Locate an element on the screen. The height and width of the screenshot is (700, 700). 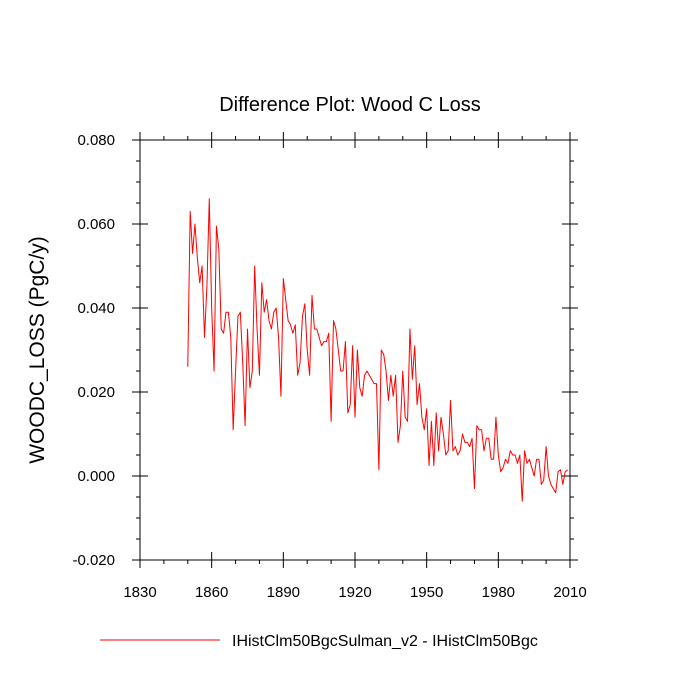
y-tick-label: 0.020 is located at coordinates (96, 392).